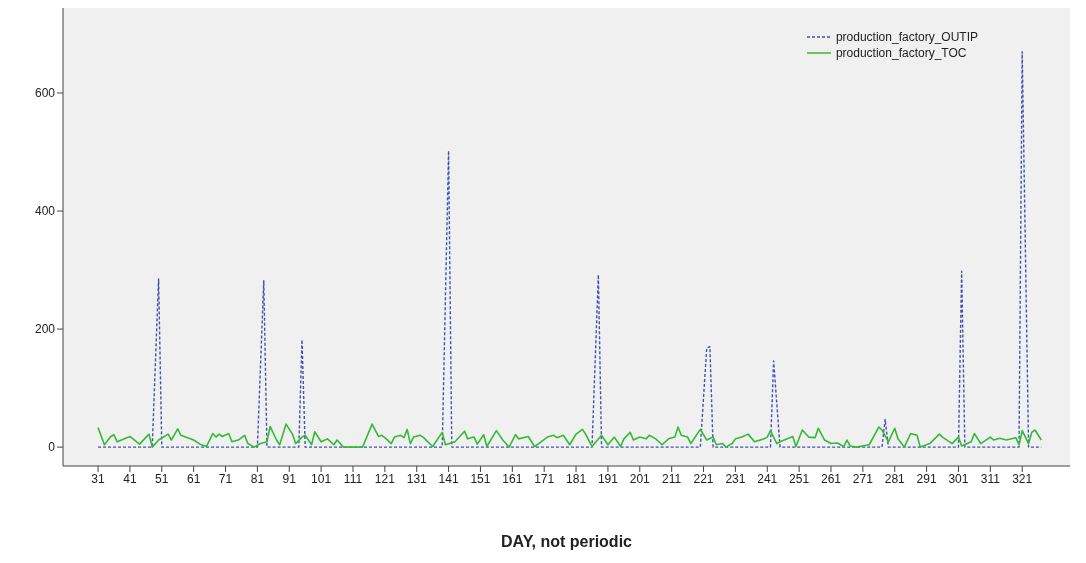  Describe the element at coordinates (640, 478) in the screenshot. I see `x-tick-label: 201` at that location.